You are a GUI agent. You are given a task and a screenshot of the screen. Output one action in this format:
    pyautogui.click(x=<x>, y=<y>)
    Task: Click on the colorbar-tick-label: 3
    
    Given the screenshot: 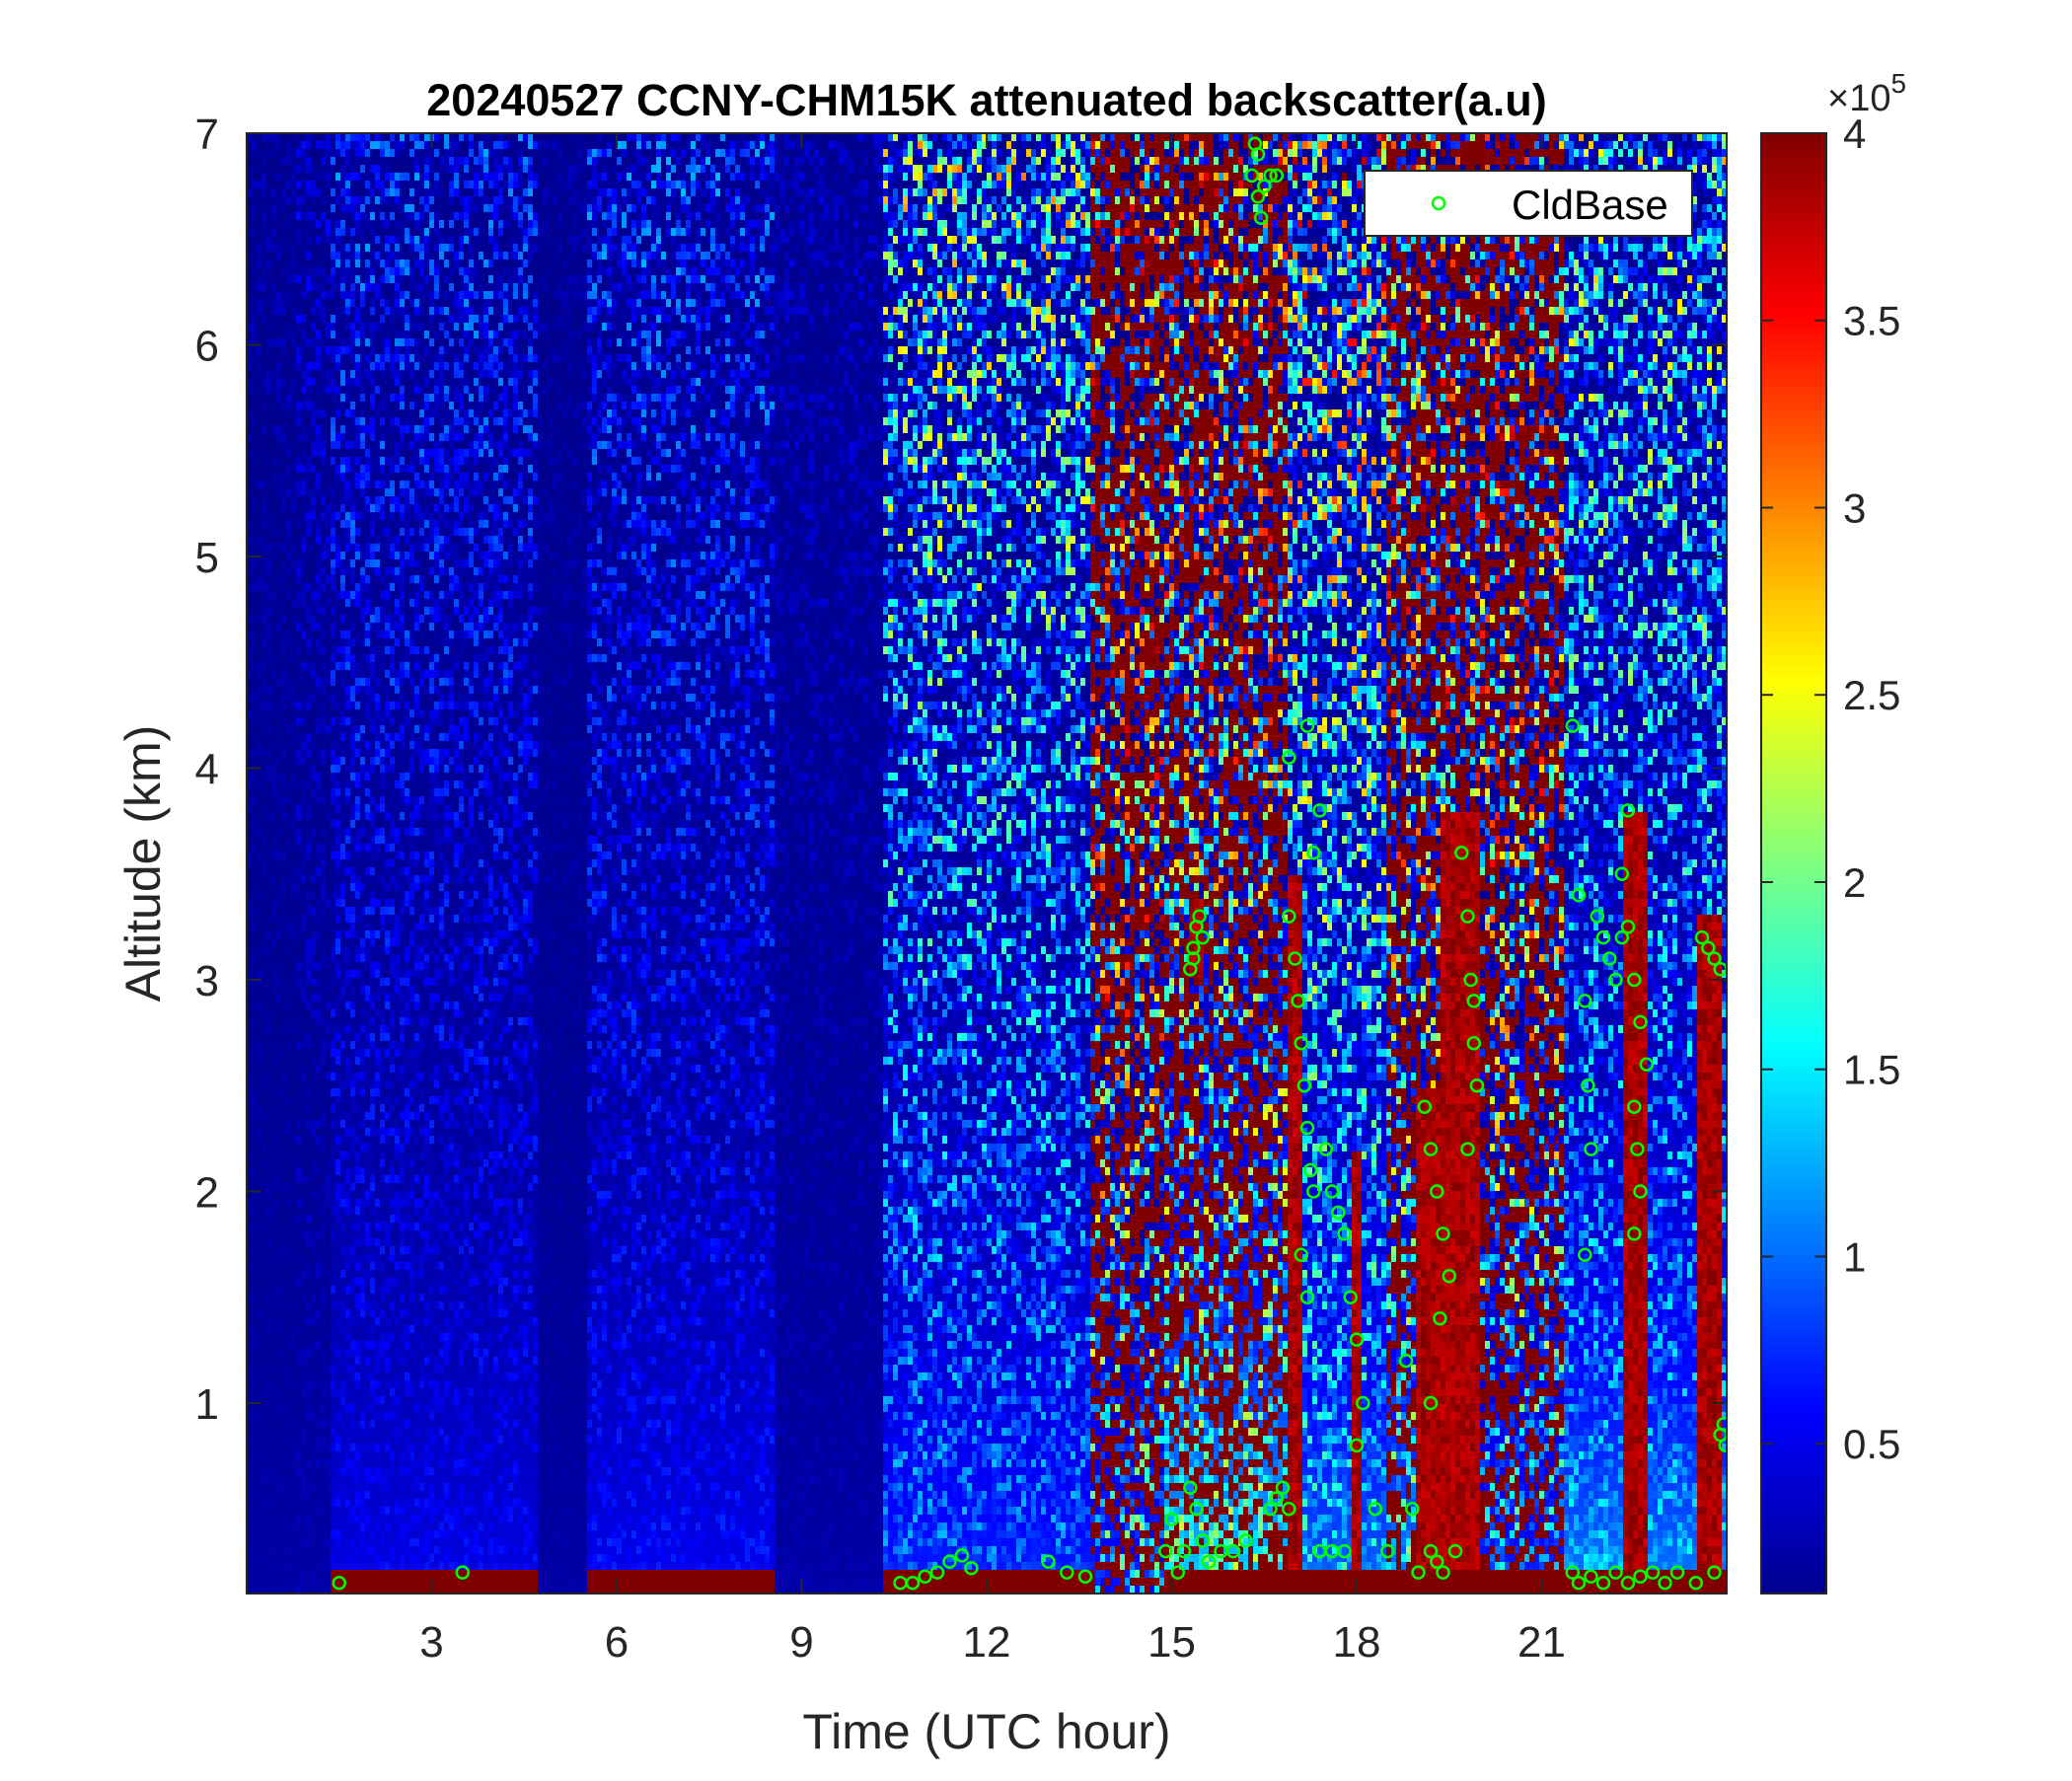 What is the action you would take?
    pyautogui.click(x=1855, y=507)
    